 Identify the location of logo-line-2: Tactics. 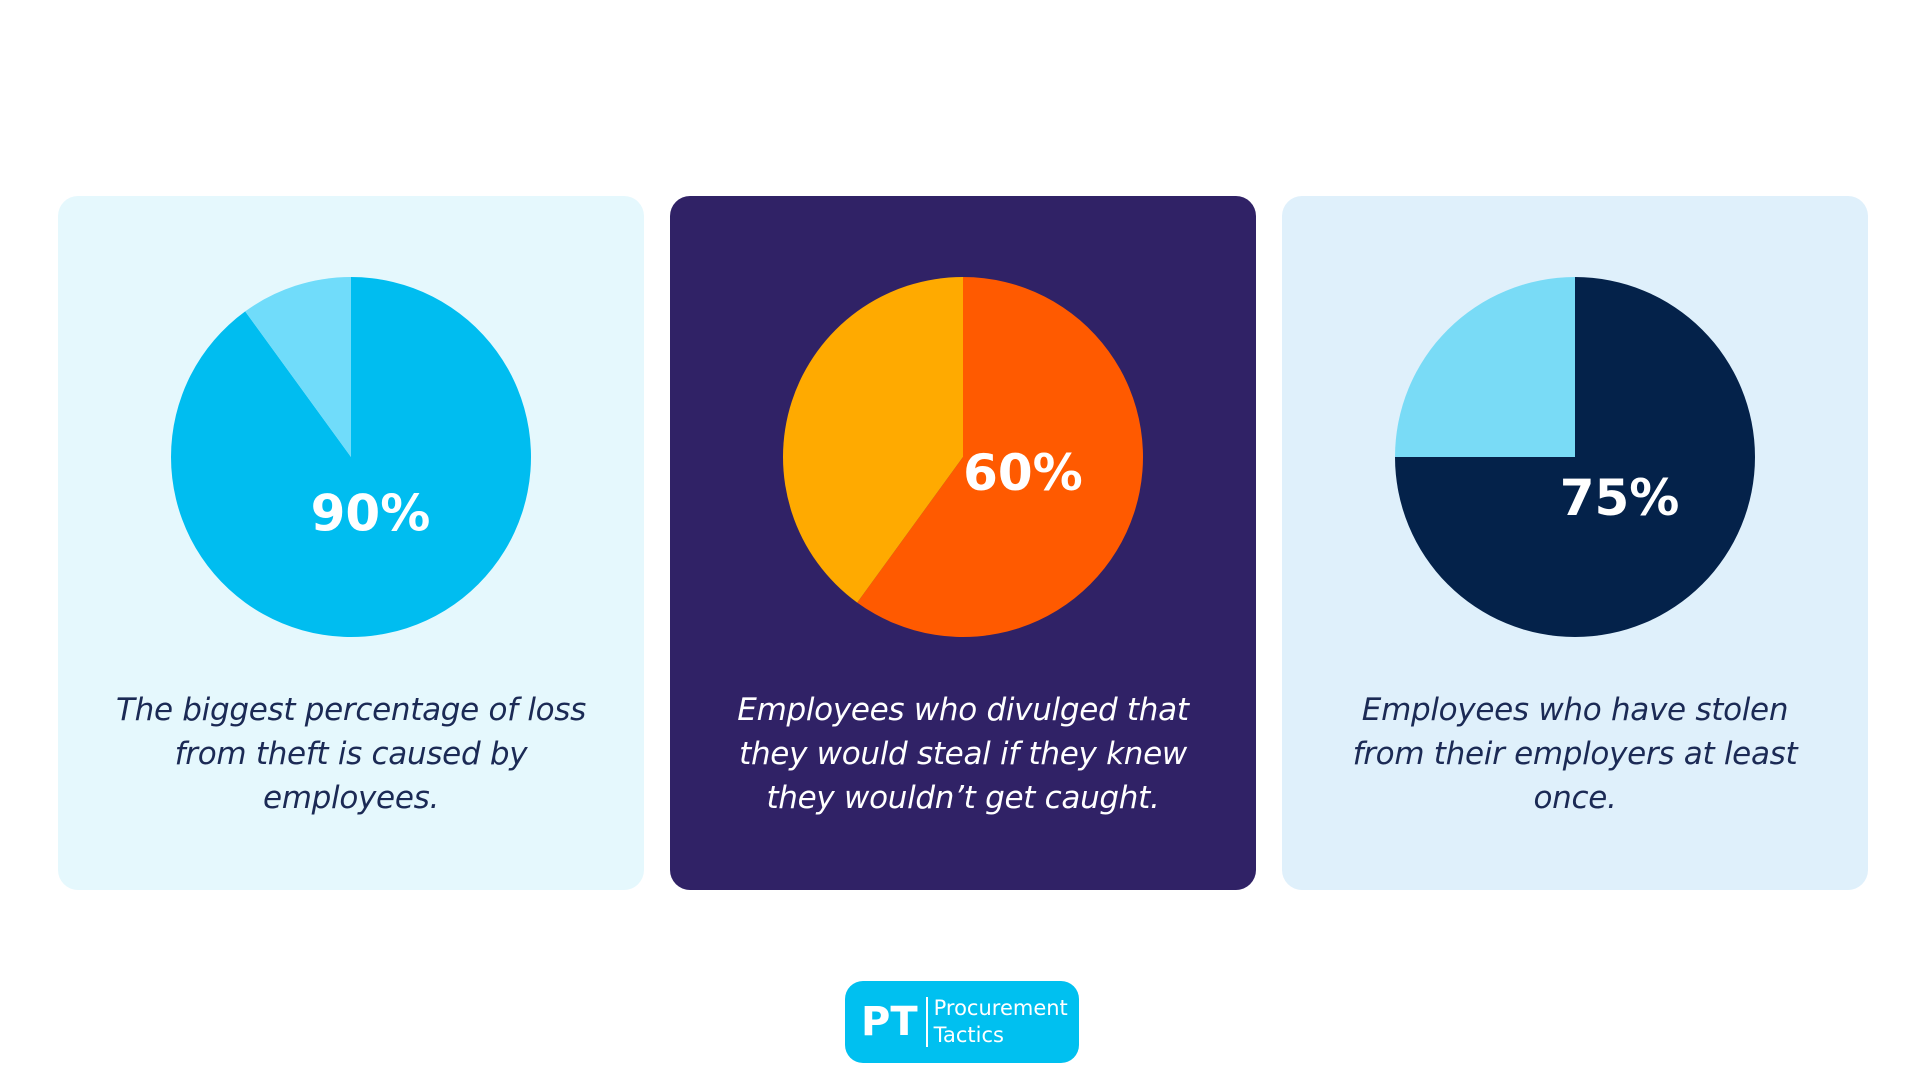
(968, 1035).